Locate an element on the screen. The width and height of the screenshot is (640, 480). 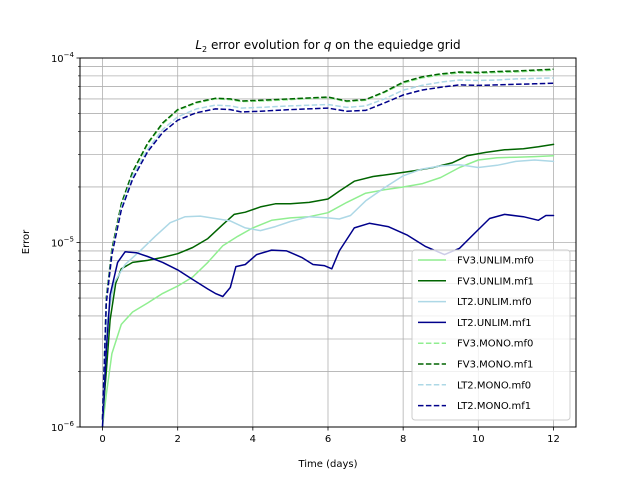
legend-label: LT2.UNLIM.mf1 is located at coordinates (494, 323).